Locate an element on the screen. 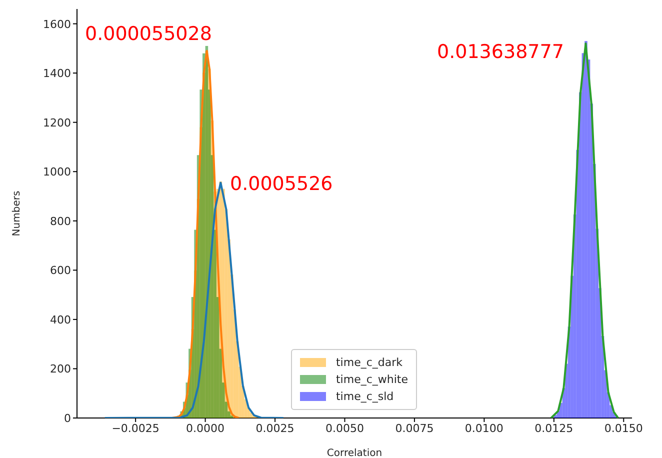  y-tick-label: 1600 is located at coordinates (57, 24).